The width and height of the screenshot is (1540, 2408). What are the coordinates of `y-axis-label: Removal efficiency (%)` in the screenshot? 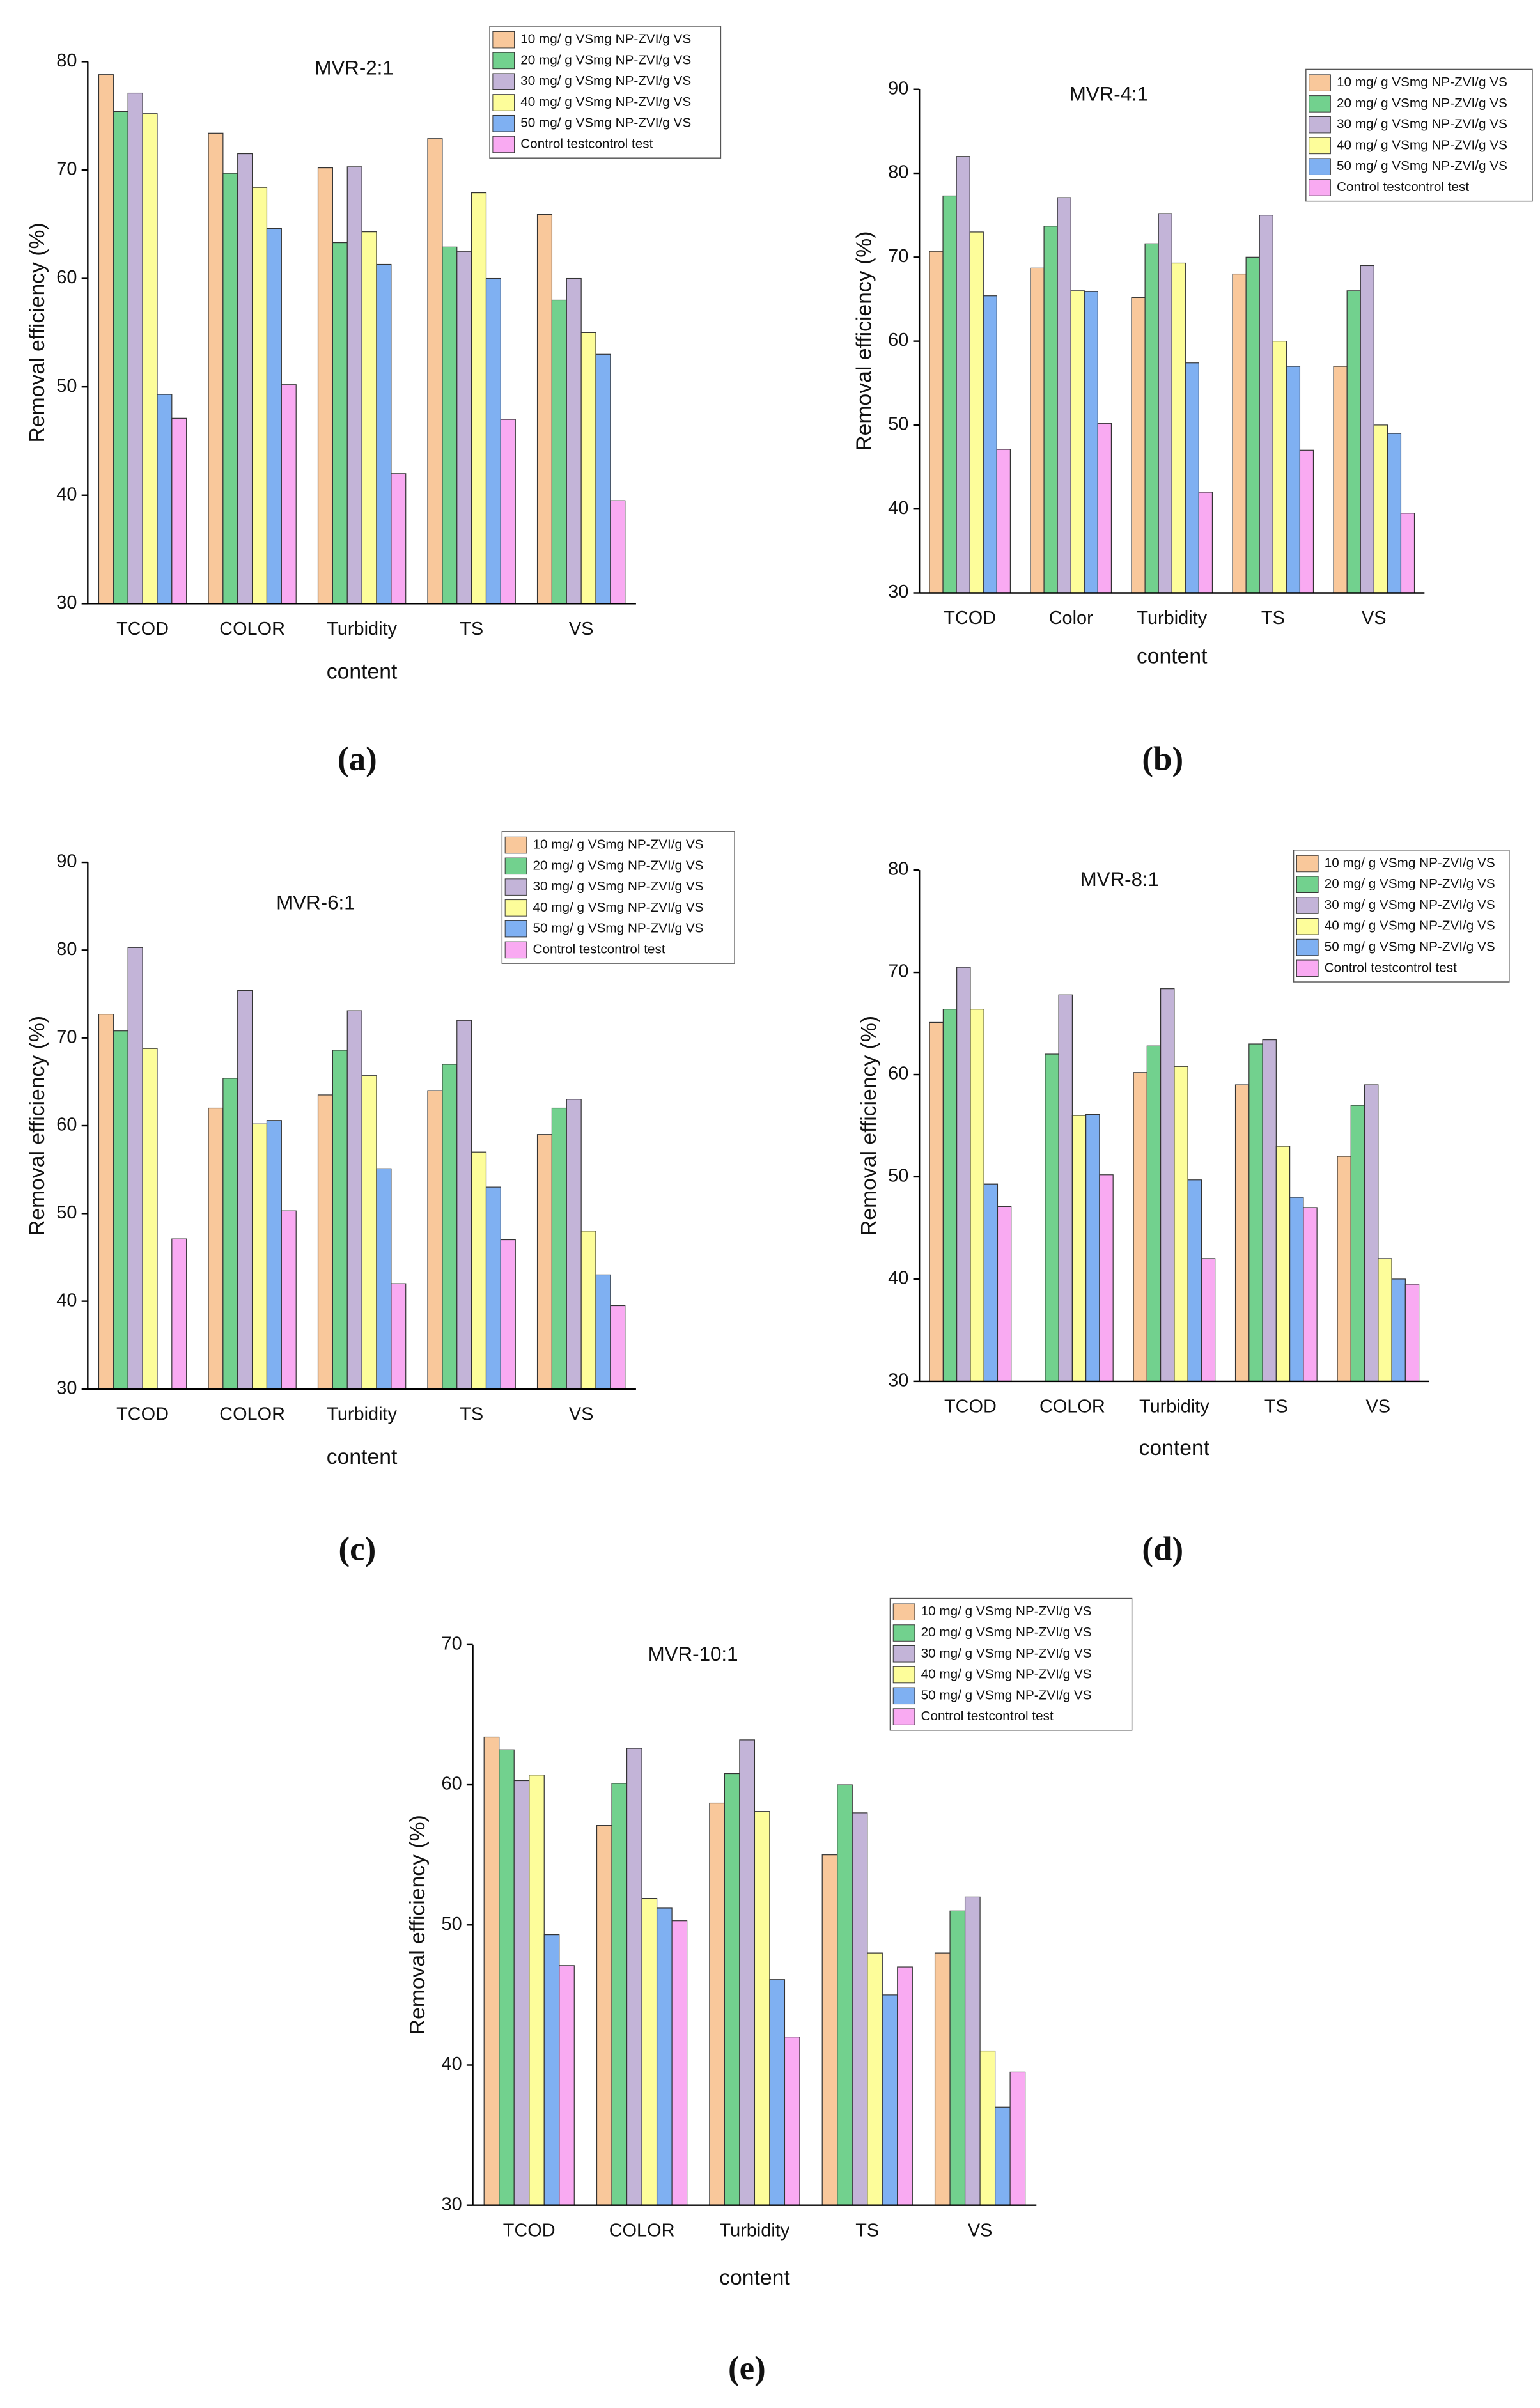 It's located at (869, 1126).